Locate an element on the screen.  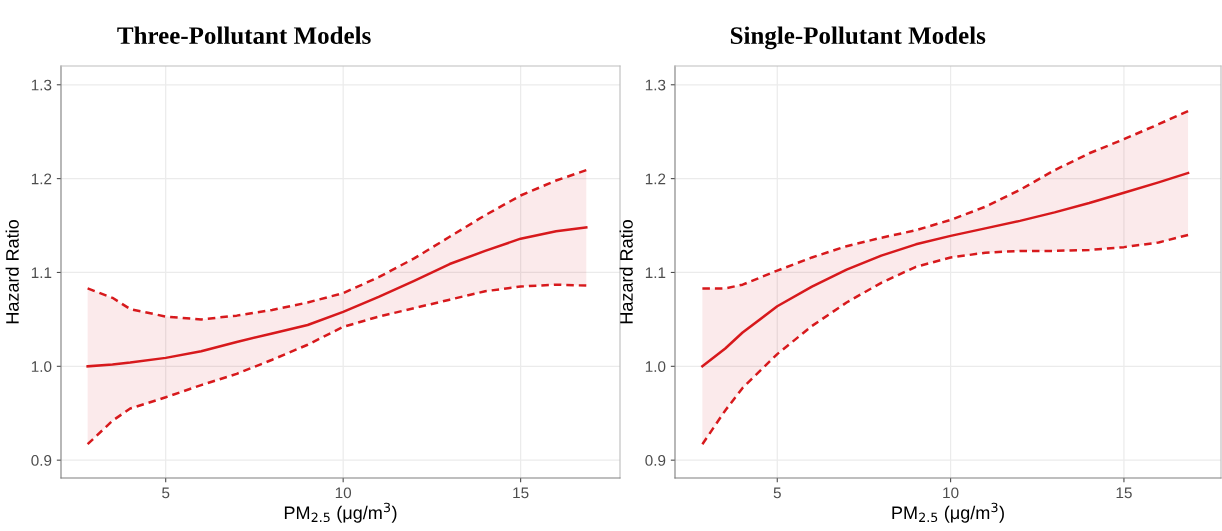
chart-title: Three-Pollutant Models is located at coordinates (244, 35).